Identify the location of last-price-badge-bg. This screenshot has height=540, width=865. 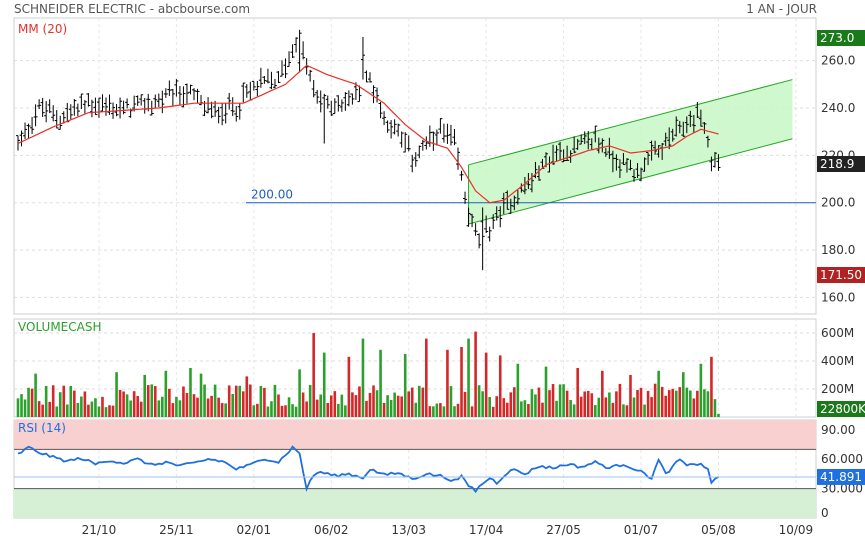
(841, 164).